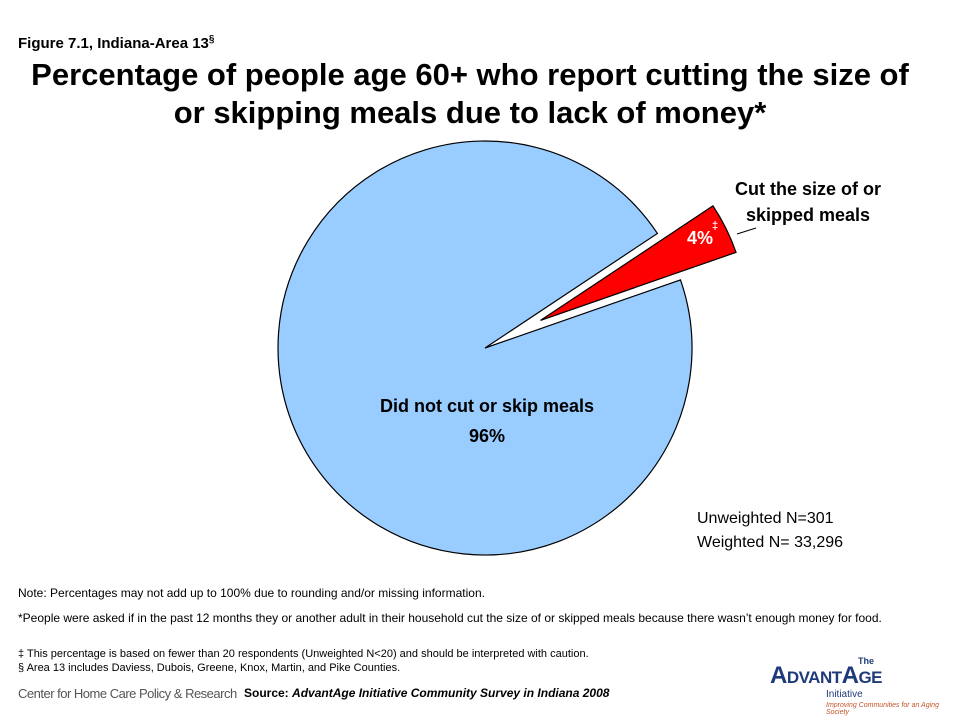  Describe the element at coordinates (746, 231) in the screenshot. I see `label-connector` at that location.